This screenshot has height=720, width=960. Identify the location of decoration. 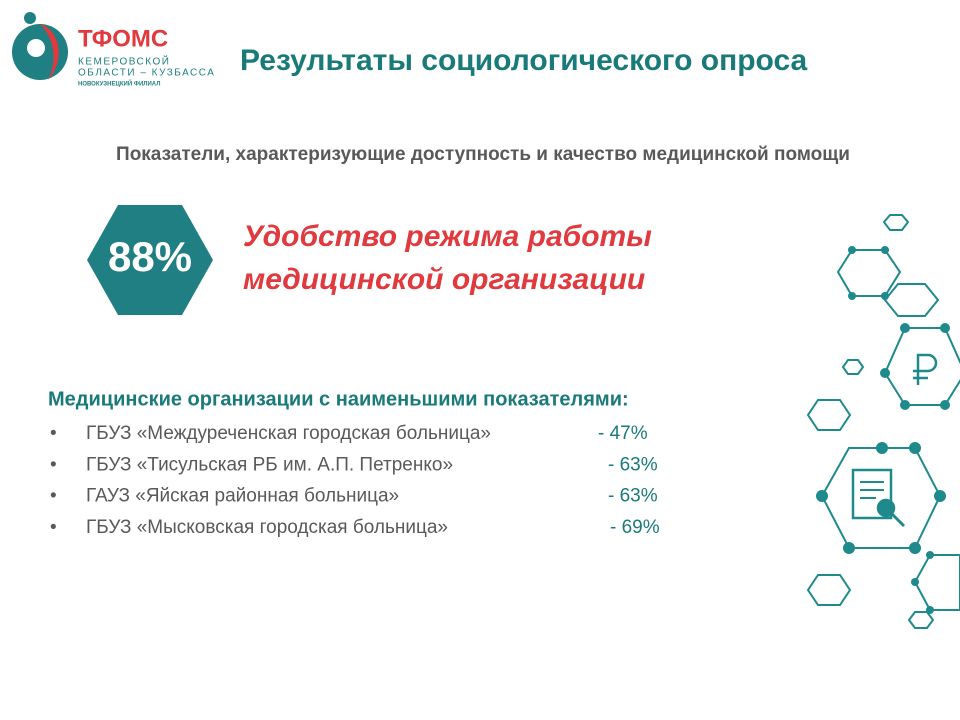
(883, 421).